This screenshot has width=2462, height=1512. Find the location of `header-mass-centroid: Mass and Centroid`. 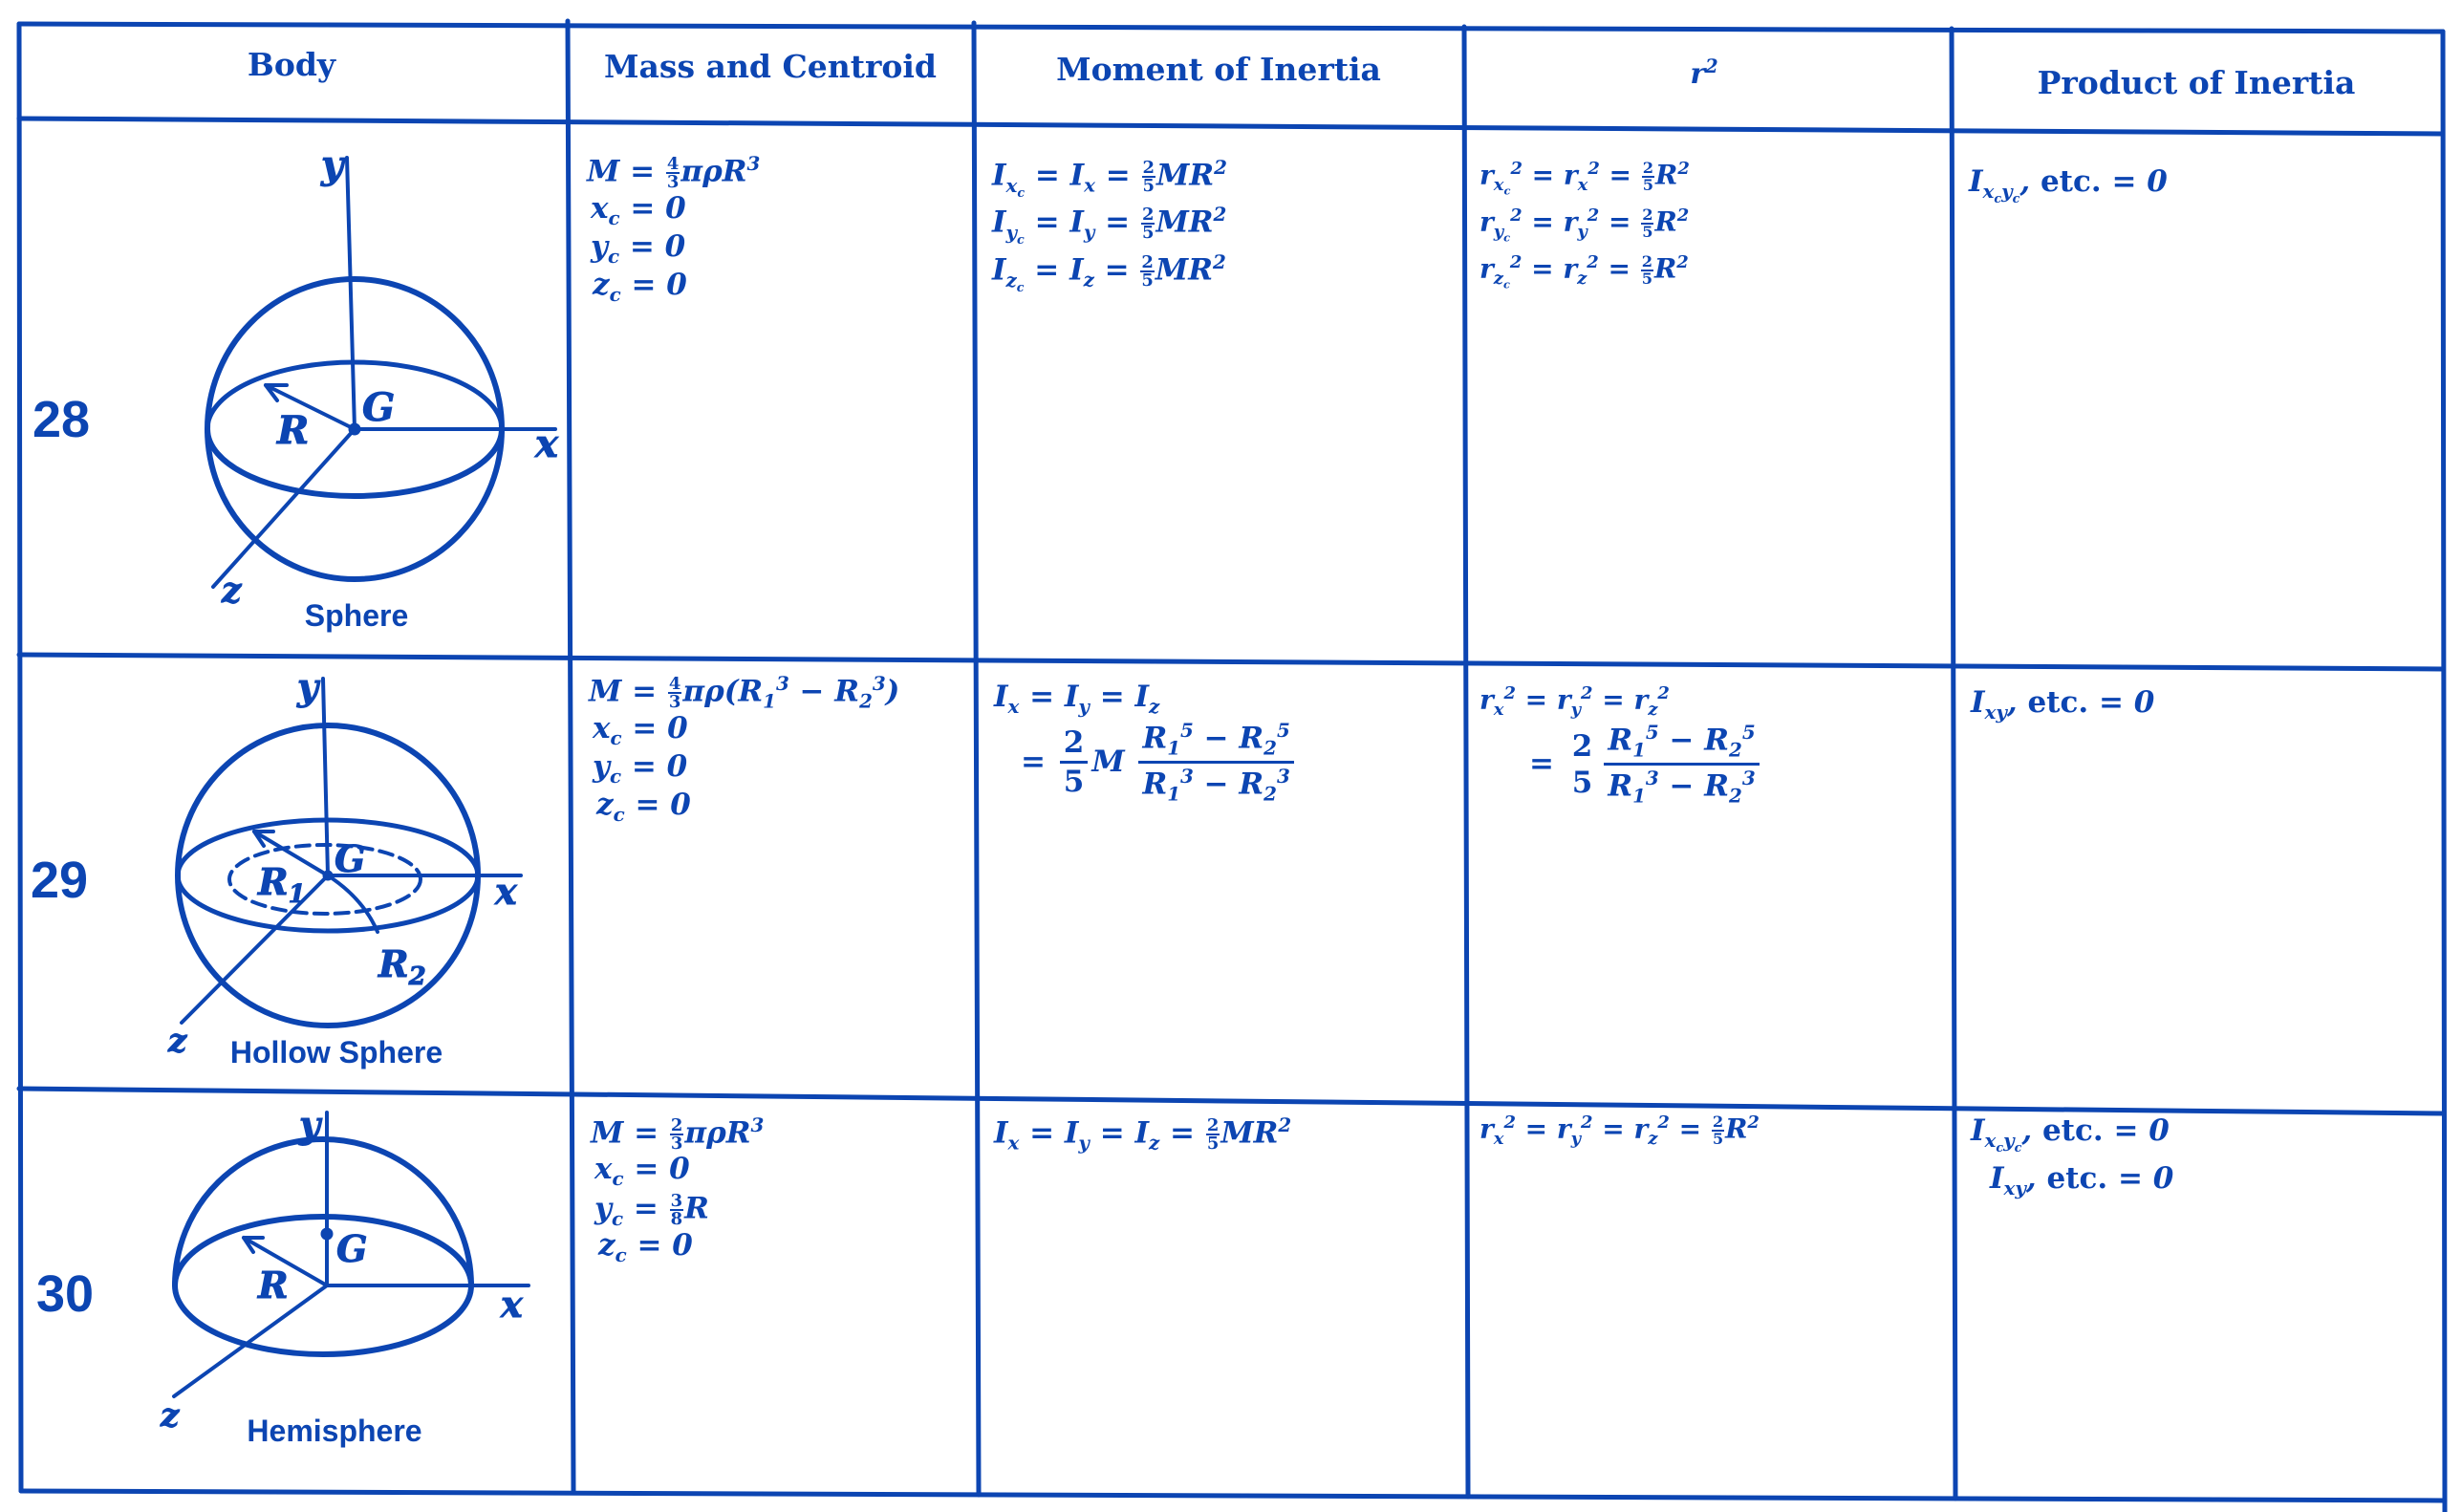

header-mass-centroid: Mass and Centroid is located at coordinates (771, 67).